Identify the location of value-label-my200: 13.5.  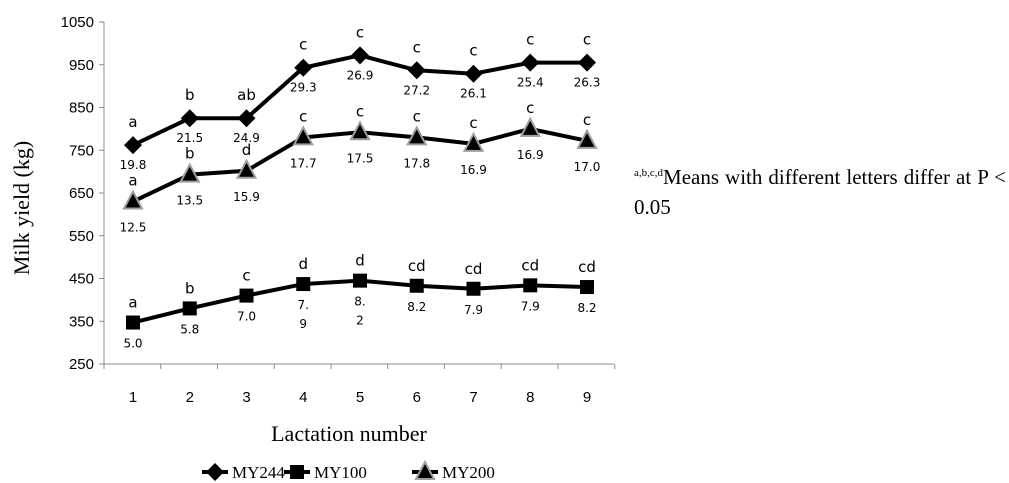
(189, 201).